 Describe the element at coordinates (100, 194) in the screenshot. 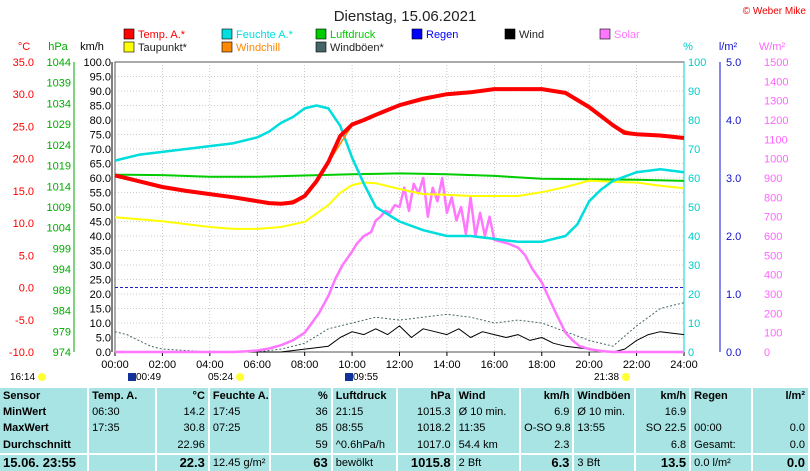

I see `axis-tick-label: 55.0` at that location.